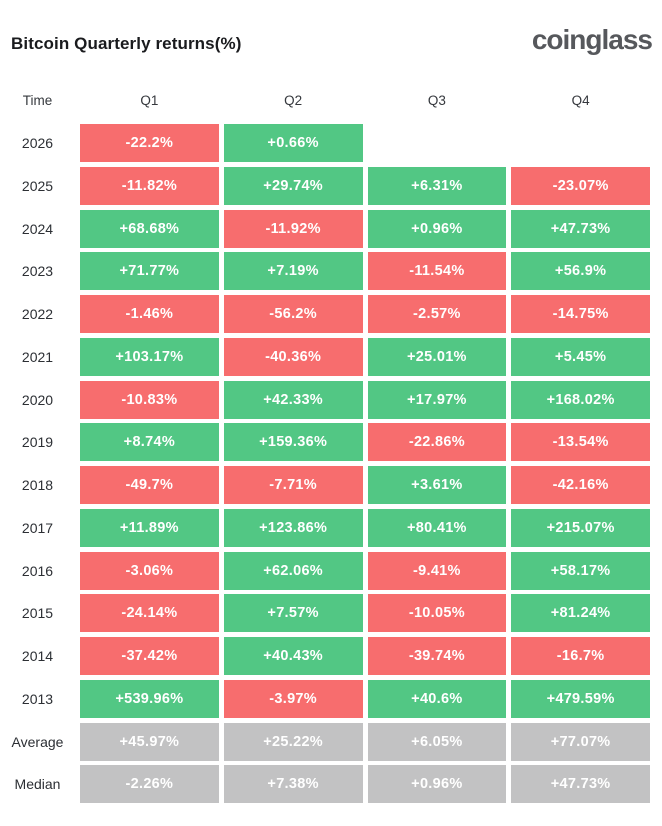 Image resolution: width=662 pixels, height=826 pixels. I want to click on positive-return-cell: +103.17%, so click(149, 356).